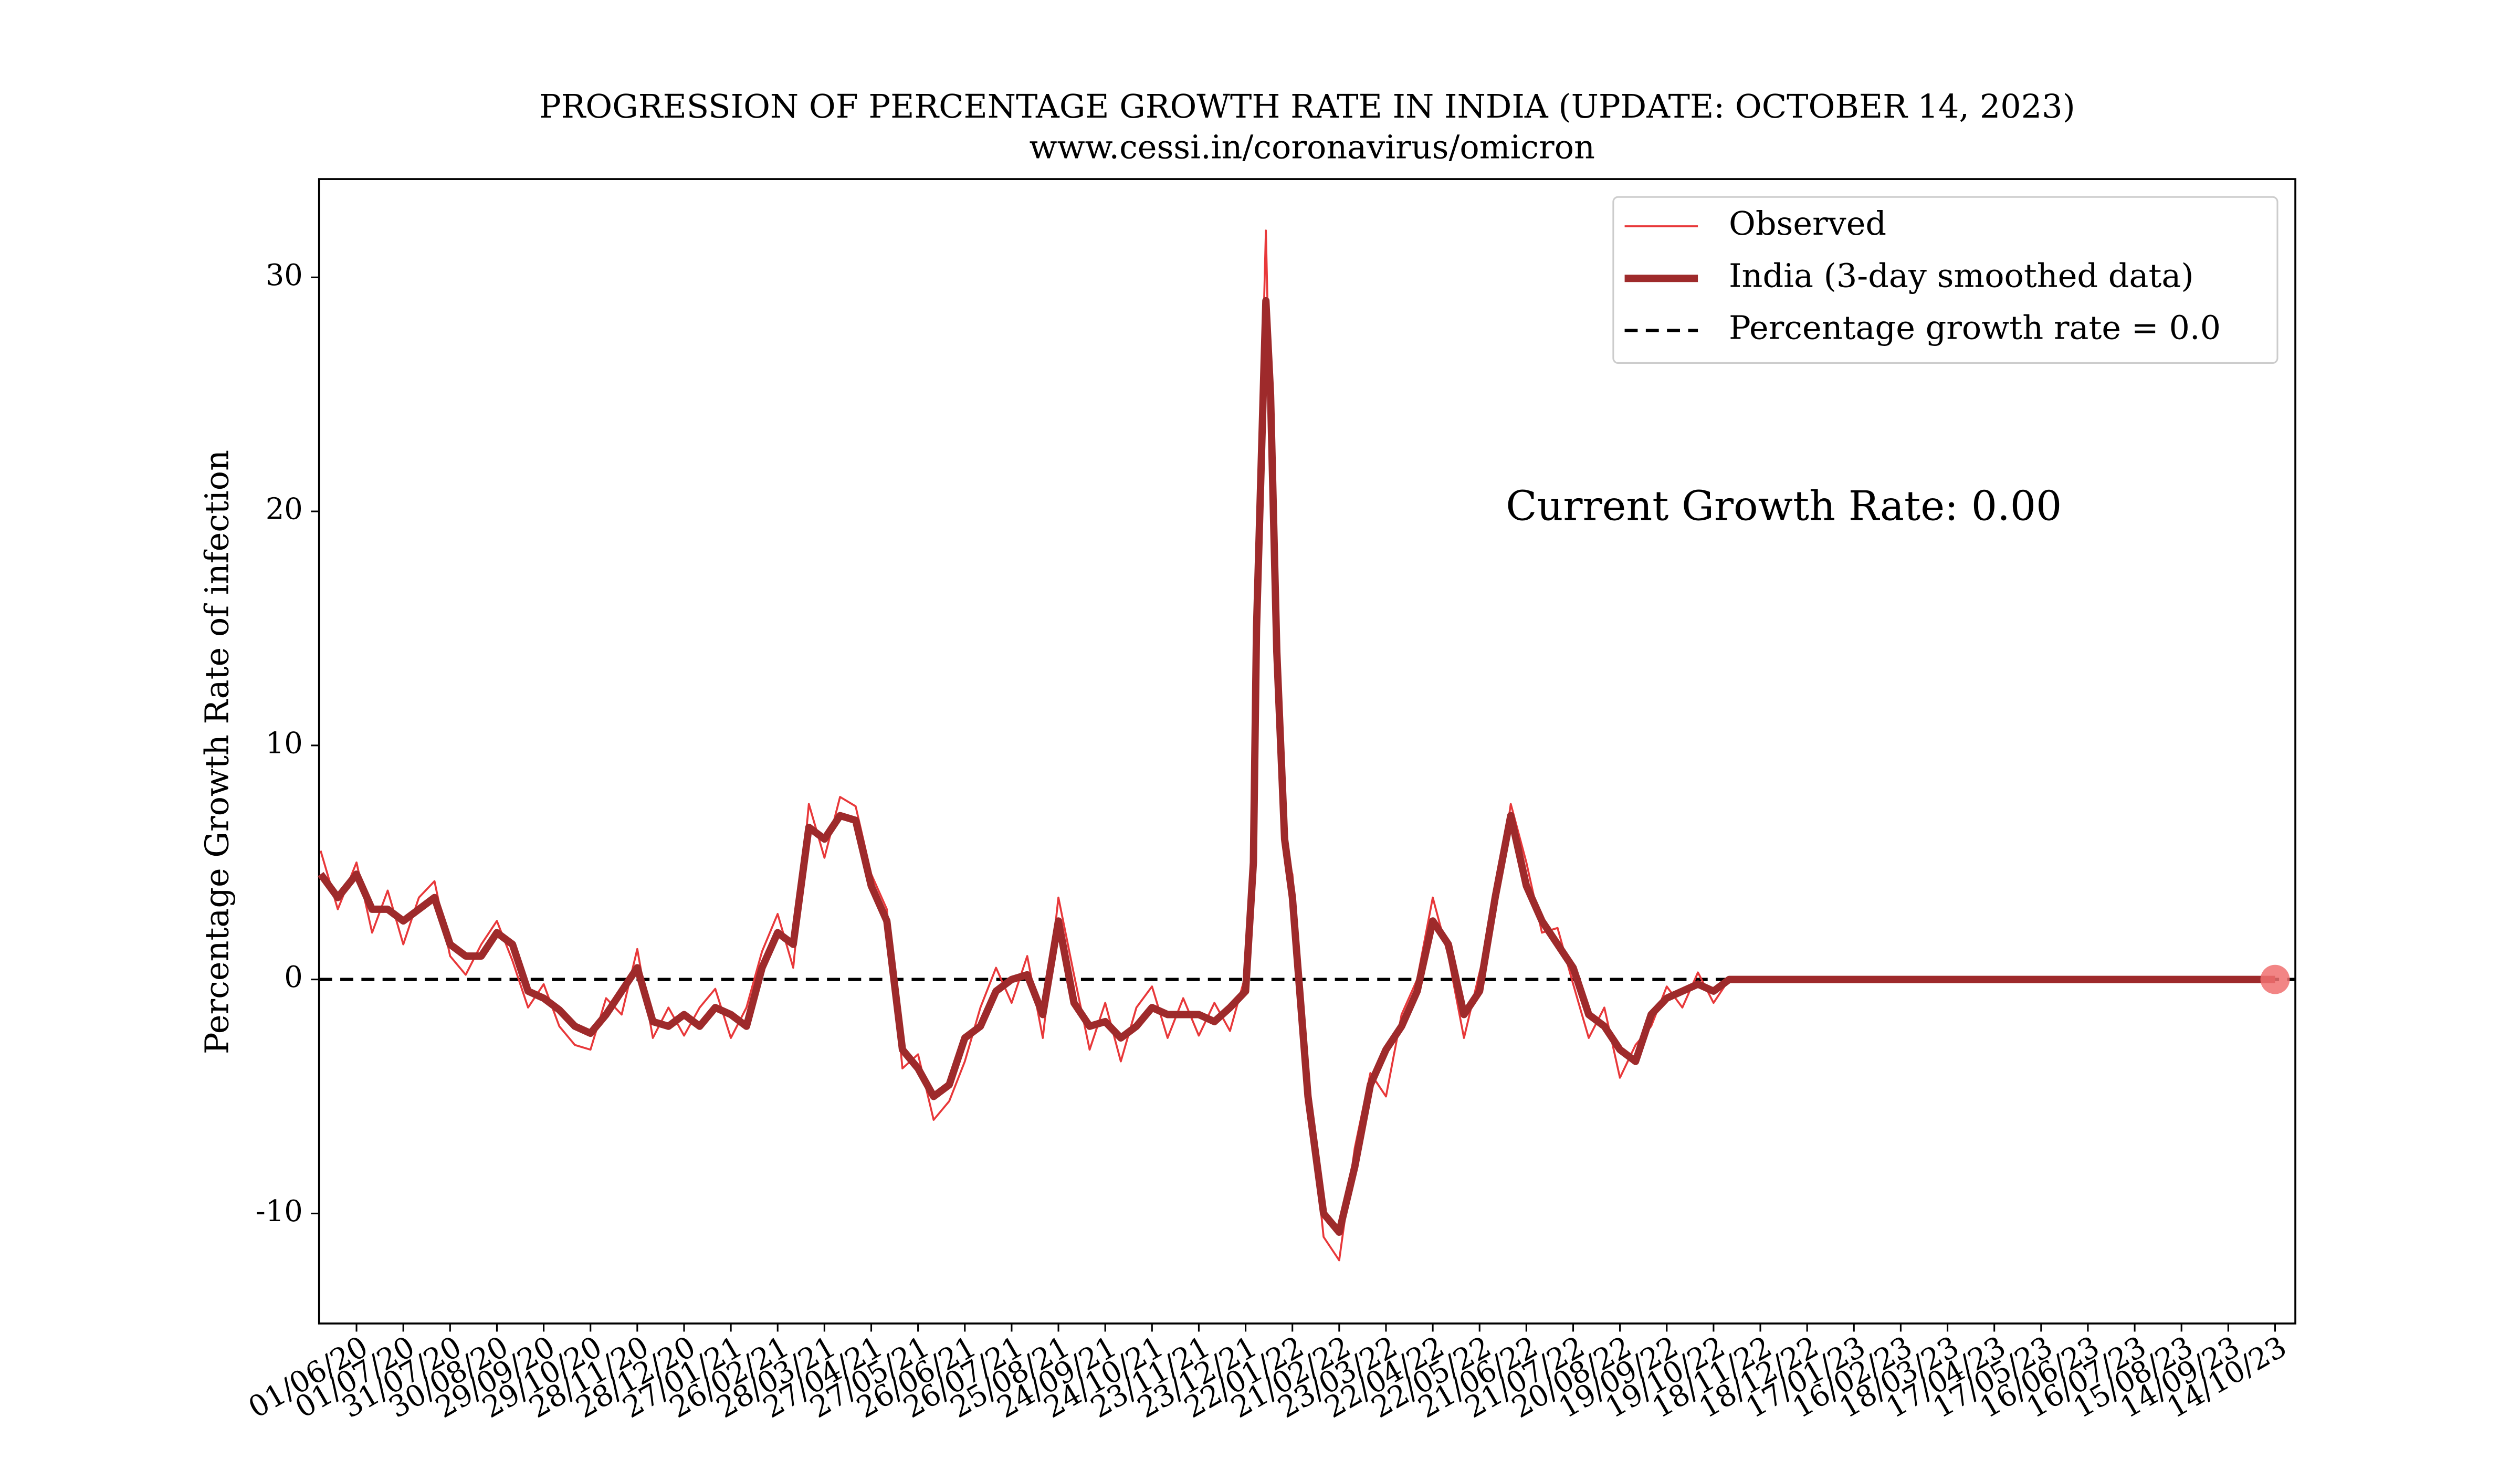  I want to click on y-tick-label: 20, so click(284, 509).